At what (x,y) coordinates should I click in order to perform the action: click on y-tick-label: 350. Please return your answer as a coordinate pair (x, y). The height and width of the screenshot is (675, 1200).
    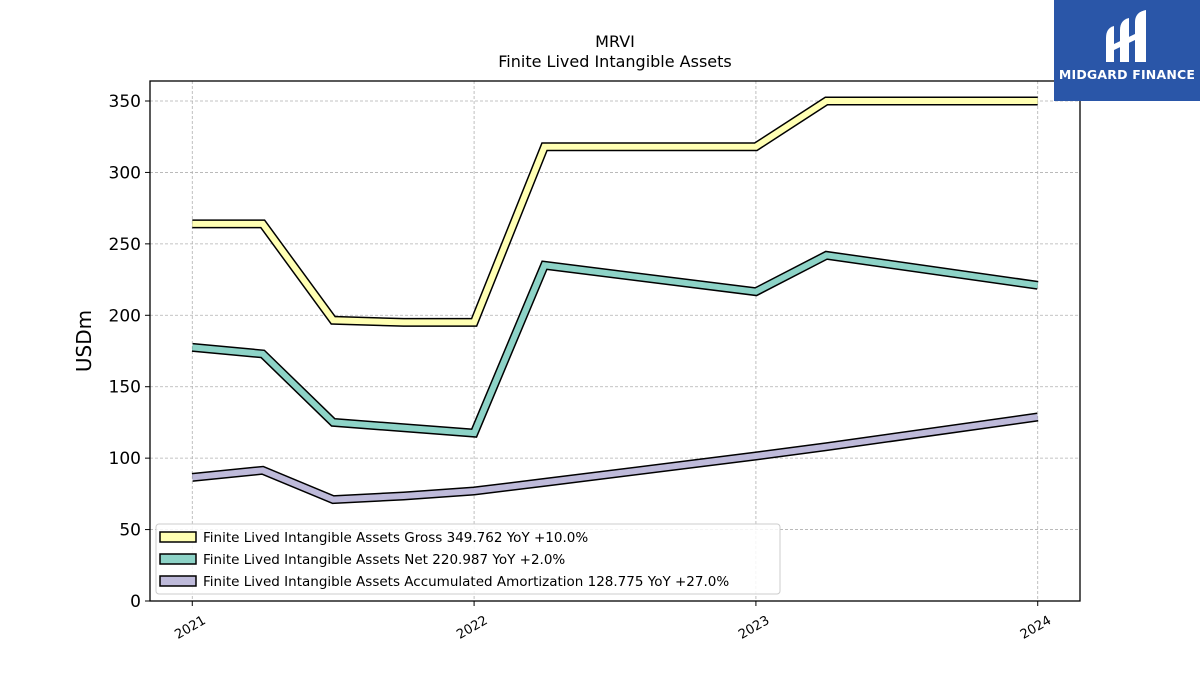
    Looking at the image, I should click on (125, 102).